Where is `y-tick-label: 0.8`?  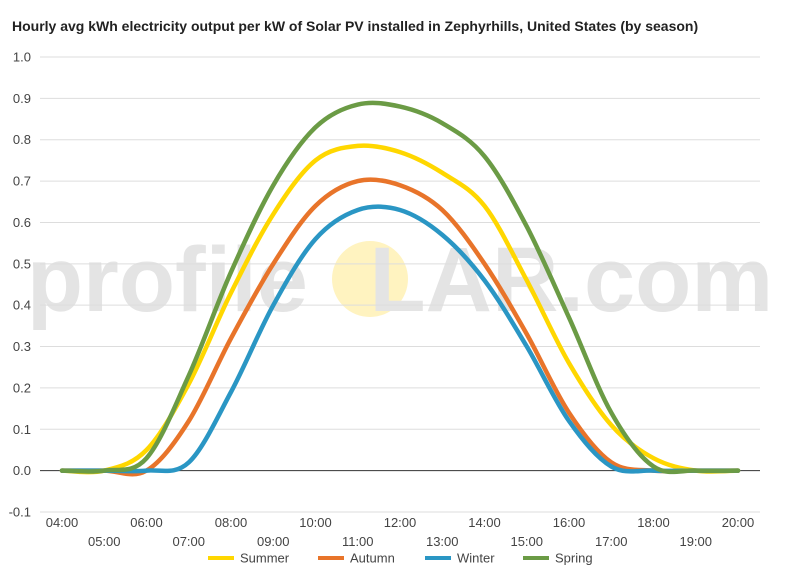 y-tick-label: 0.8 is located at coordinates (22, 139).